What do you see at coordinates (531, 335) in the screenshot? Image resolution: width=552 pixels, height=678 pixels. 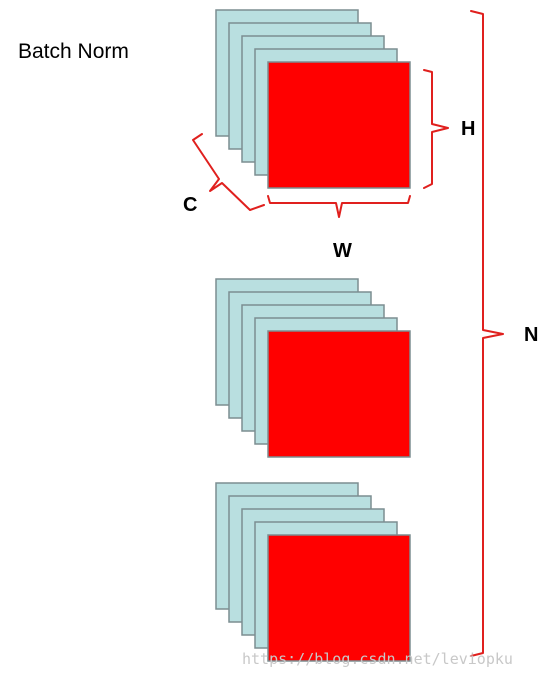 I see `batch-label: N` at bounding box center [531, 335].